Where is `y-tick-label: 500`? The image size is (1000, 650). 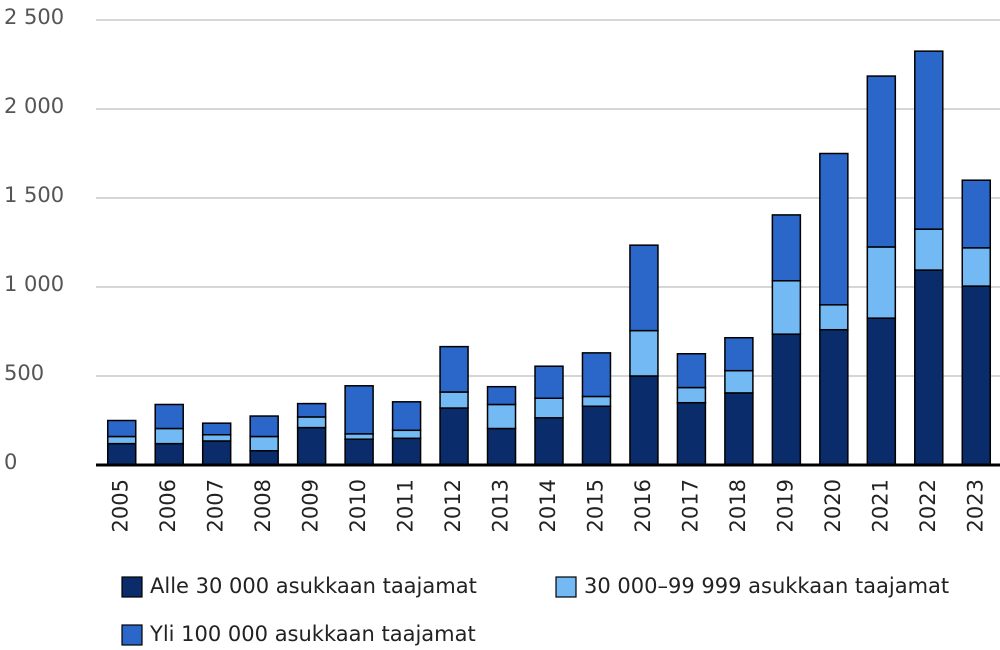
y-tick-label: 500 is located at coordinates (24, 373).